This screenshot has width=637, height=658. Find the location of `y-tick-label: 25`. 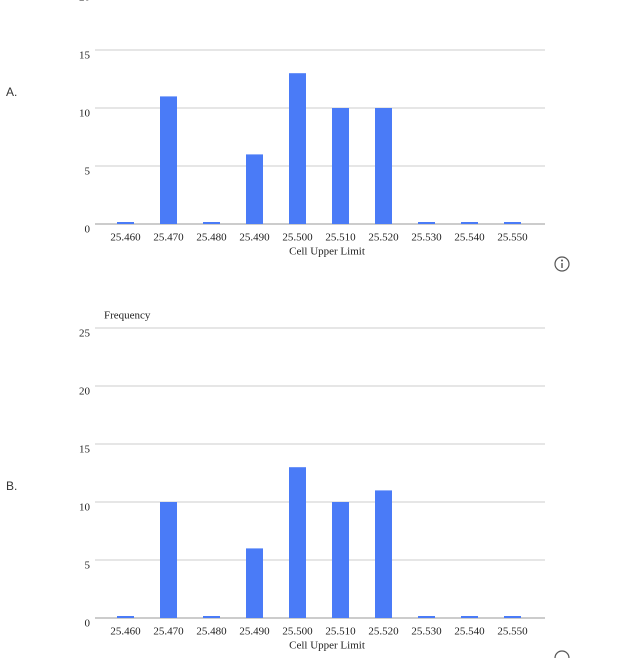

y-tick-label: 25 is located at coordinates (85, 334).